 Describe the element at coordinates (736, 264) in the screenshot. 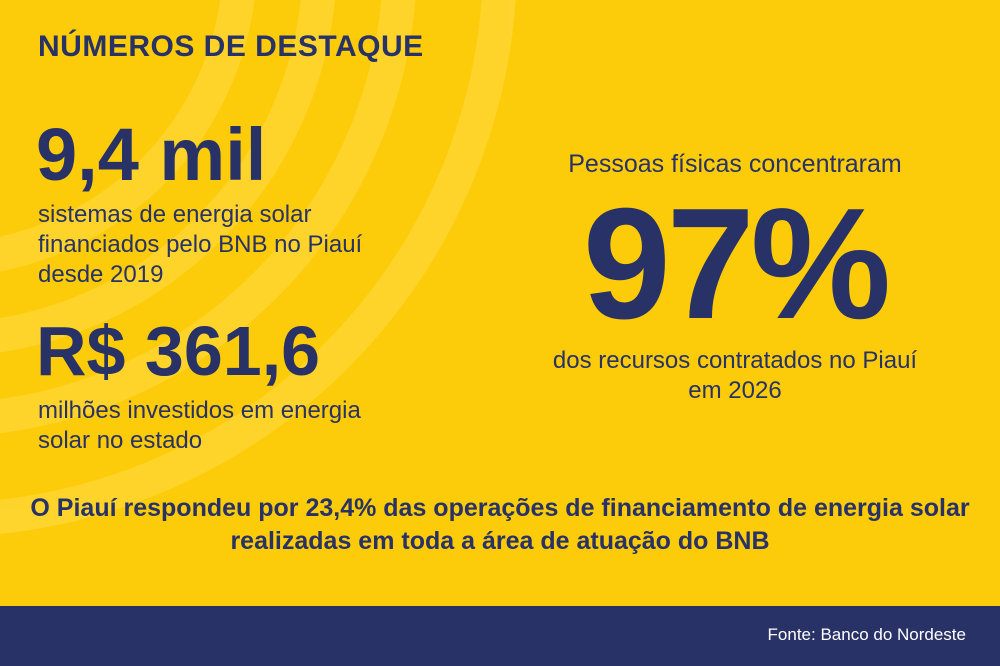

I see `highlight-stat-percent: 97%` at that location.